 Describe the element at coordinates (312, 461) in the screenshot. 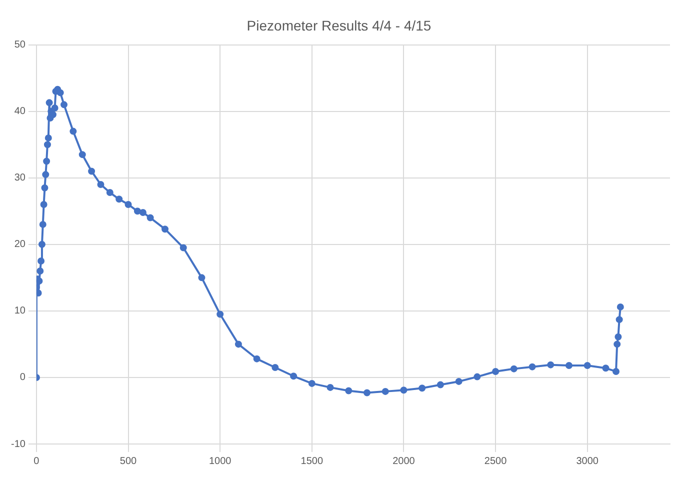

I see `x-tick-label: 1500` at that location.